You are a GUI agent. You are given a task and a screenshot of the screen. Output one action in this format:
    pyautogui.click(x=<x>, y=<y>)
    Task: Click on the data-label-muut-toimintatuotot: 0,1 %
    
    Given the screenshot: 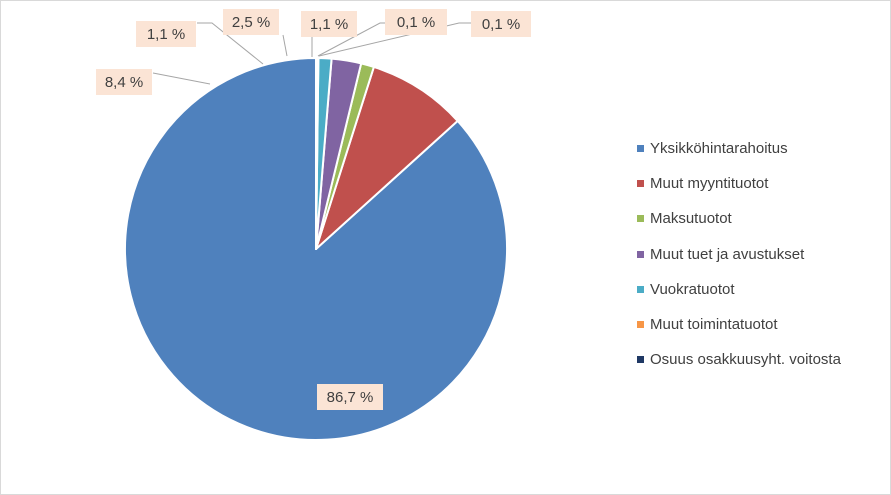 What is the action you would take?
    pyautogui.click(x=416, y=22)
    